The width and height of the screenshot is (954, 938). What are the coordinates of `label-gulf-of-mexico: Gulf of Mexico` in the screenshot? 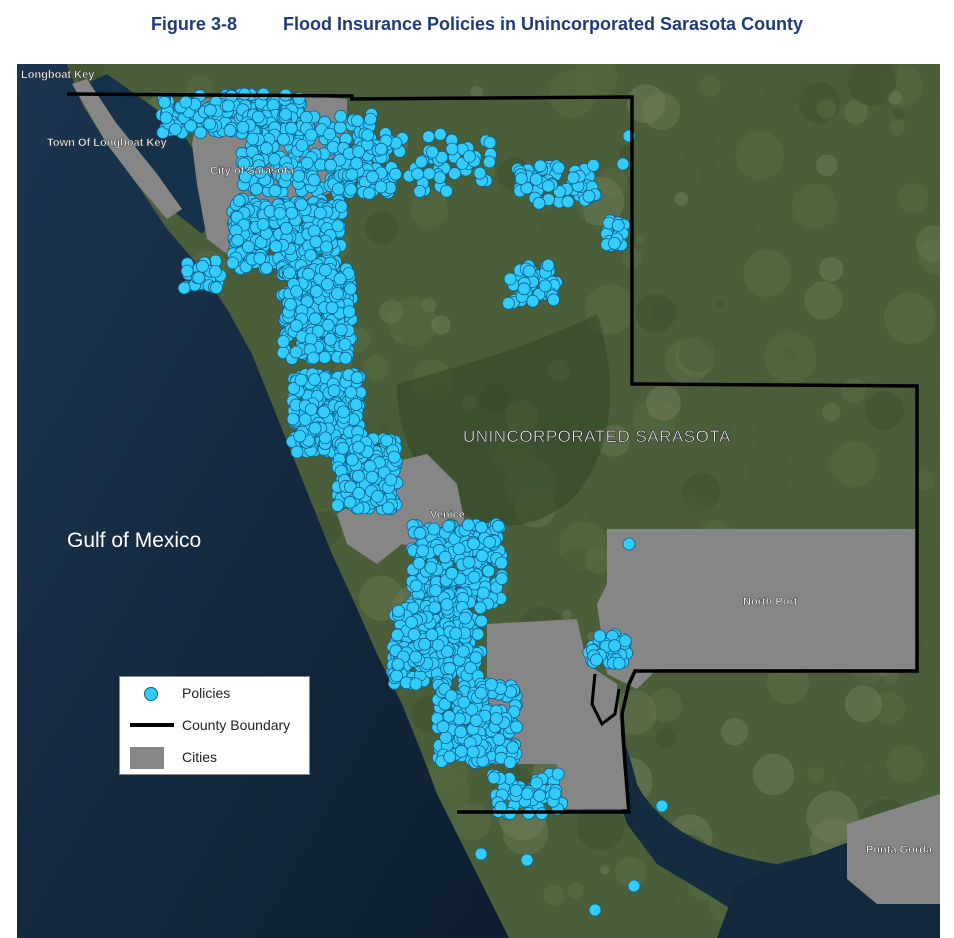 It's located at (134, 540).